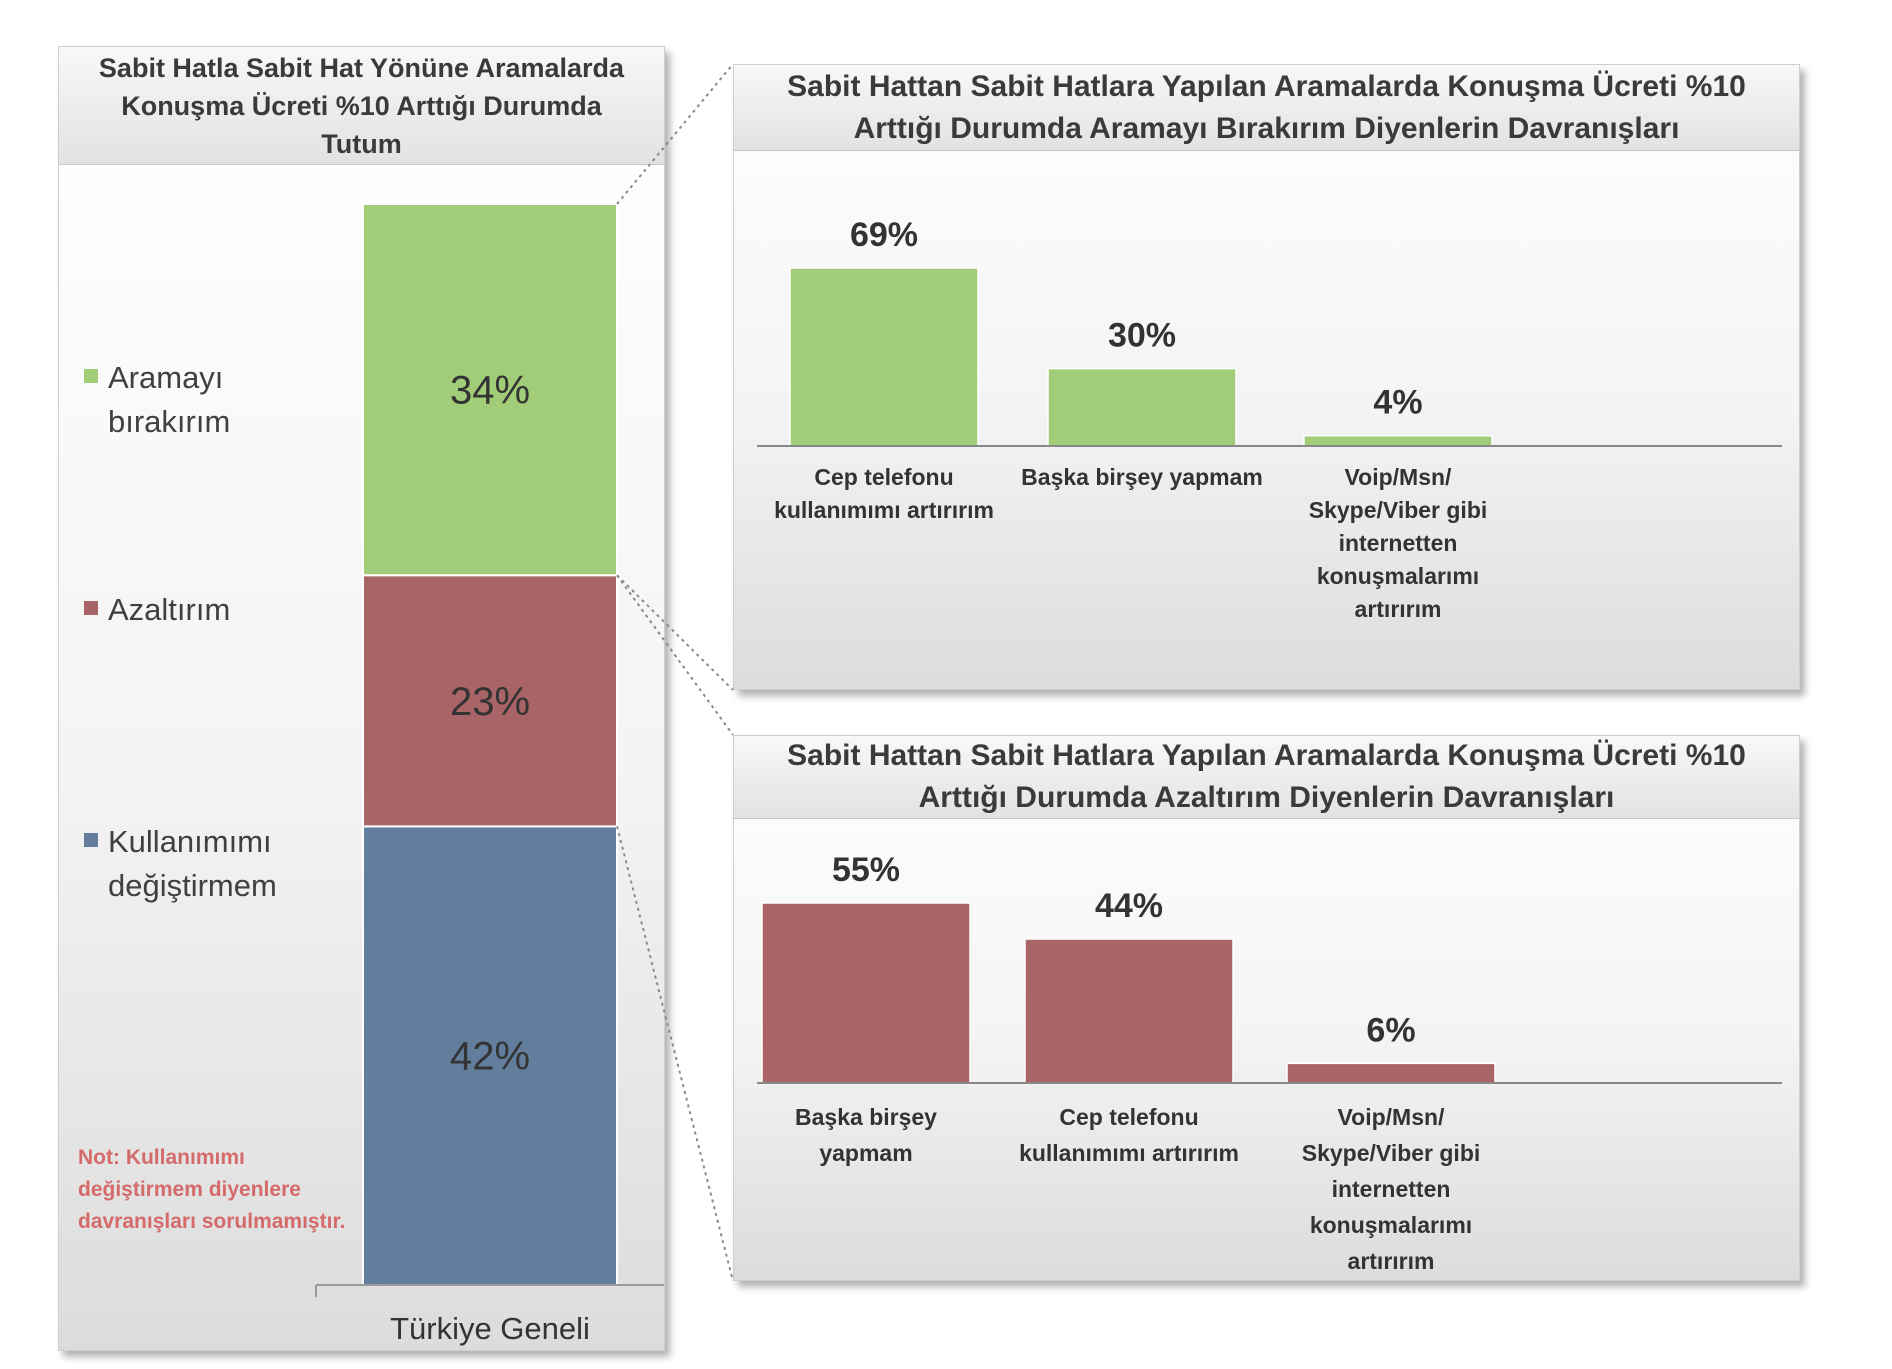 This screenshot has width=1892, height=1369. What do you see at coordinates (1392, 1117) in the screenshot?
I see `bottom-chart-category-label: Voip/Msn/` at bounding box center [1392, 1117].